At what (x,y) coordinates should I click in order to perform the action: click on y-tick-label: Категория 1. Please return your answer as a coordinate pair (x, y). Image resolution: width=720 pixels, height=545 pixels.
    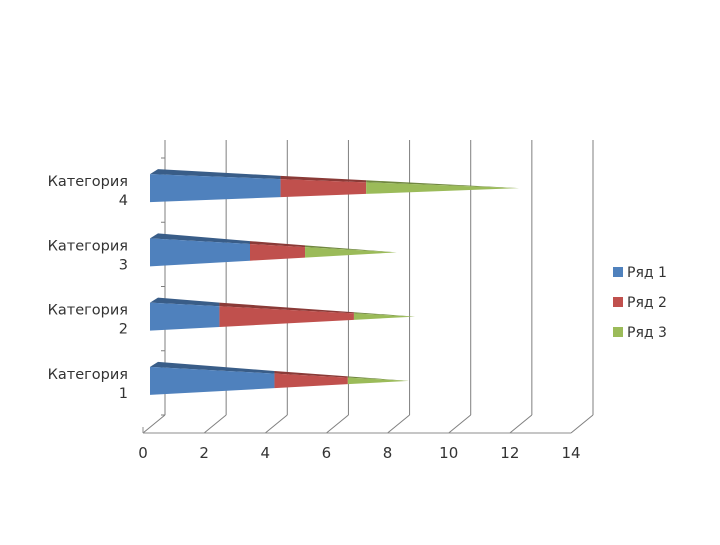
    Looking at the image, I should click on (88, 384).